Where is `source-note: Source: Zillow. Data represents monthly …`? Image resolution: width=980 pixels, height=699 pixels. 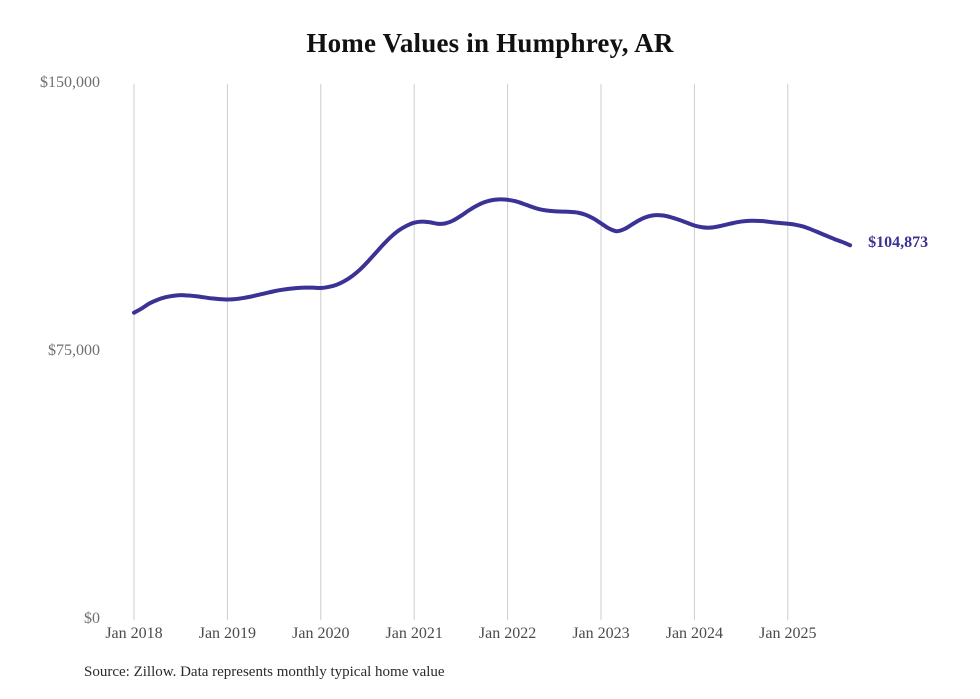 source-note: Source: Zillow. Data represents monthly … is located at coordinates (264, 672).